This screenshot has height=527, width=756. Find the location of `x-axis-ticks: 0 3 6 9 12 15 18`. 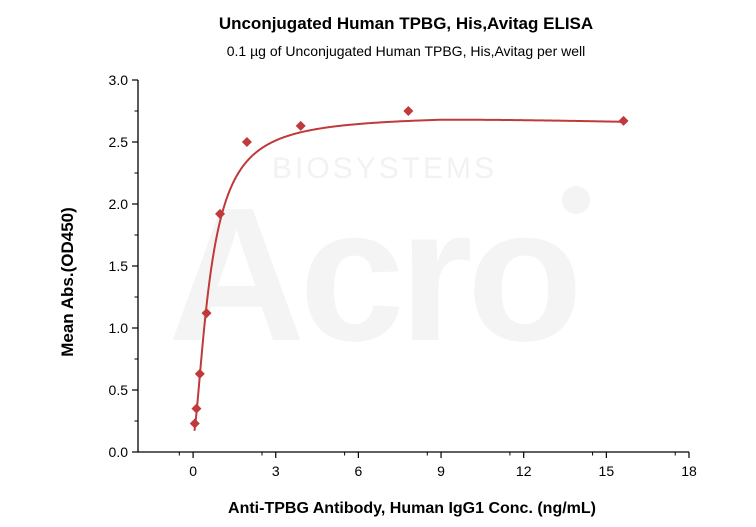

x-axis-ticks: 0 3 6 9 12 15 18 is located at coordinates (437, 465).